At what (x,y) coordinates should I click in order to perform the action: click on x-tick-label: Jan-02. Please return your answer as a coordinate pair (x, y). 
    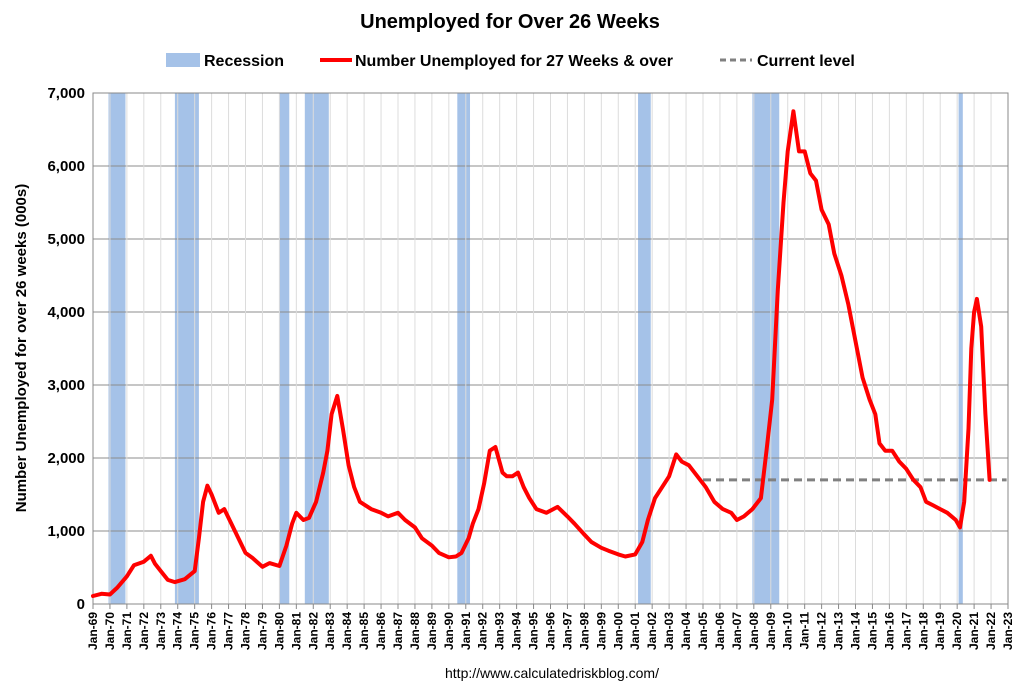
    Looking at the image, I should click on (652, 631).